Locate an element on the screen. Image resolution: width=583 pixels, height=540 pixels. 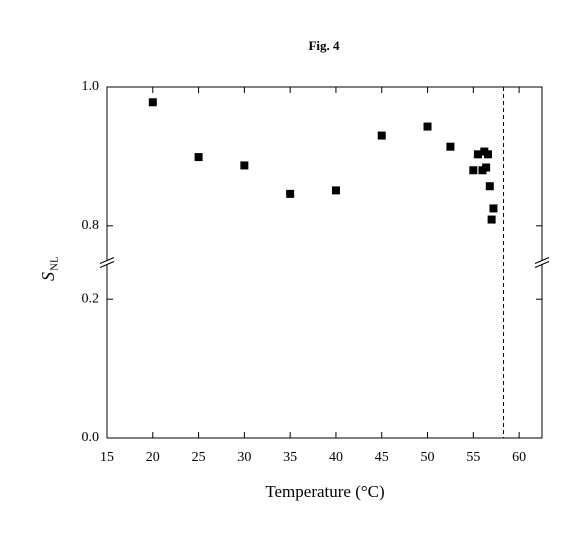
y-tick-label: 0.8 is located at coordinates (91, 225).